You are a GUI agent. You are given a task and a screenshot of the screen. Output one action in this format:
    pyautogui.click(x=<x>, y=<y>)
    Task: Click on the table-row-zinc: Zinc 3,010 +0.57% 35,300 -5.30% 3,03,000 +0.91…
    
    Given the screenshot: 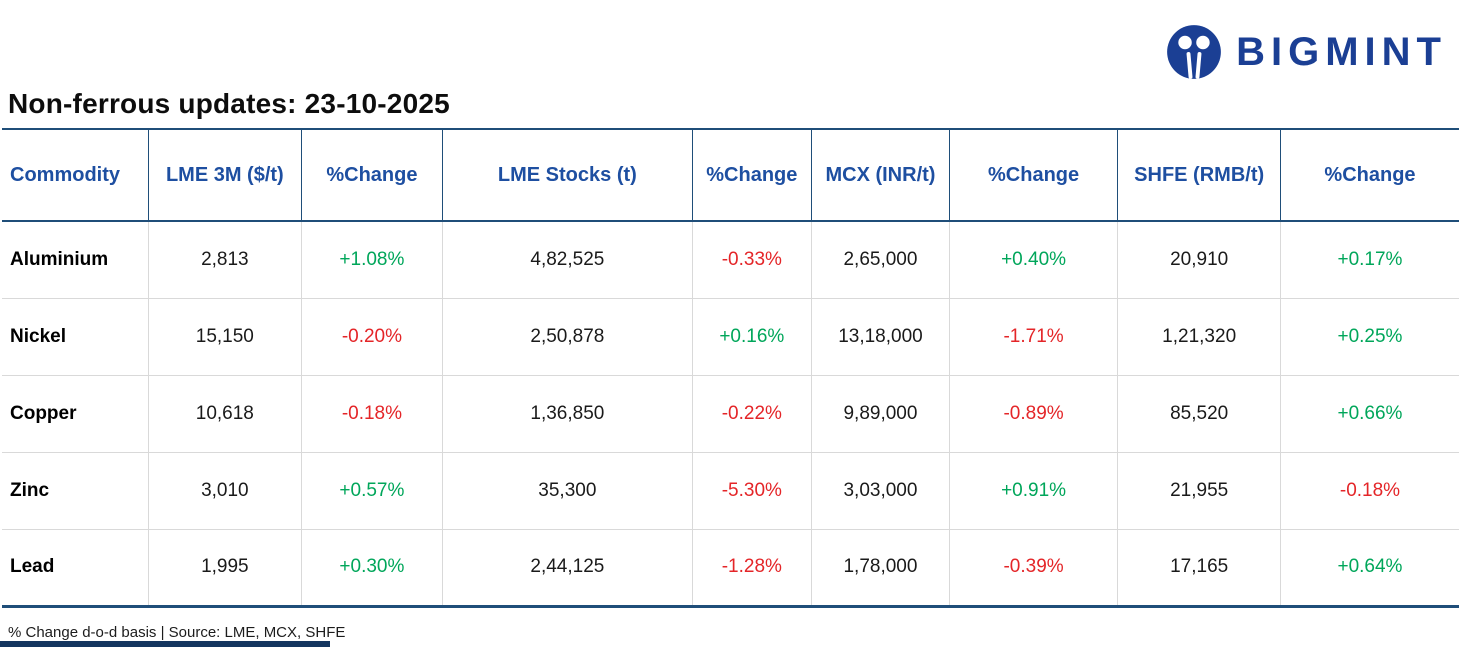 What is the action you would take?
    pyautogui.click(x=730, y=490)
    